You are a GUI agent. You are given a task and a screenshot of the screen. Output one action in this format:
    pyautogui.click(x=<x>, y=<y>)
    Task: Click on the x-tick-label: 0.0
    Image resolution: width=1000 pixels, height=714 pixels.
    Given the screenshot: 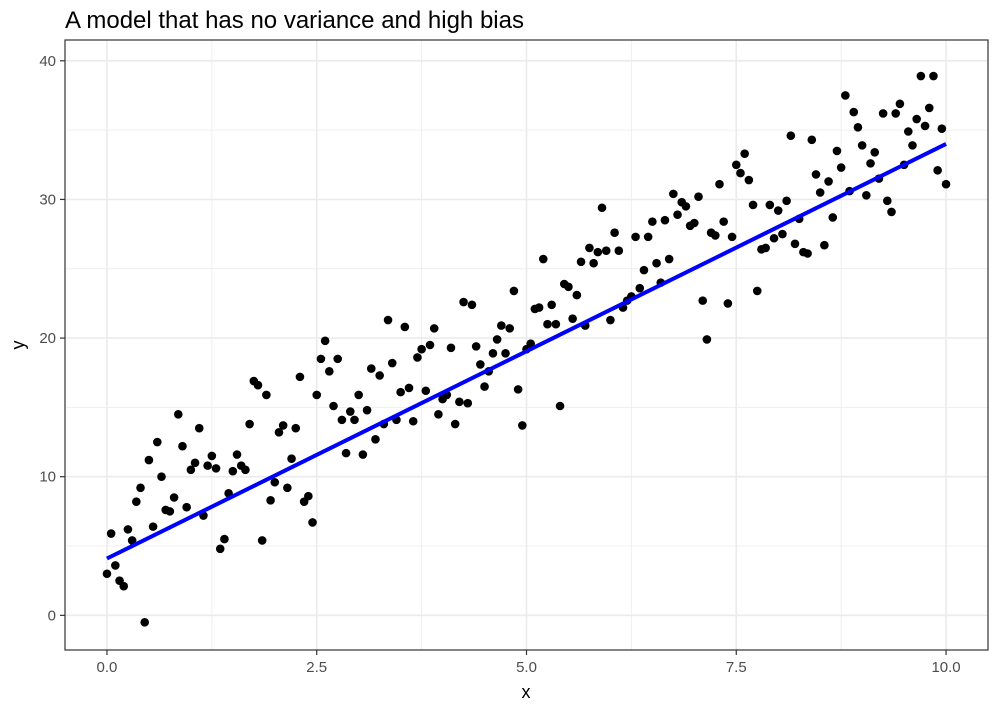 What is the action you would take?
    pyautogui.click(x=107, y=667)
    